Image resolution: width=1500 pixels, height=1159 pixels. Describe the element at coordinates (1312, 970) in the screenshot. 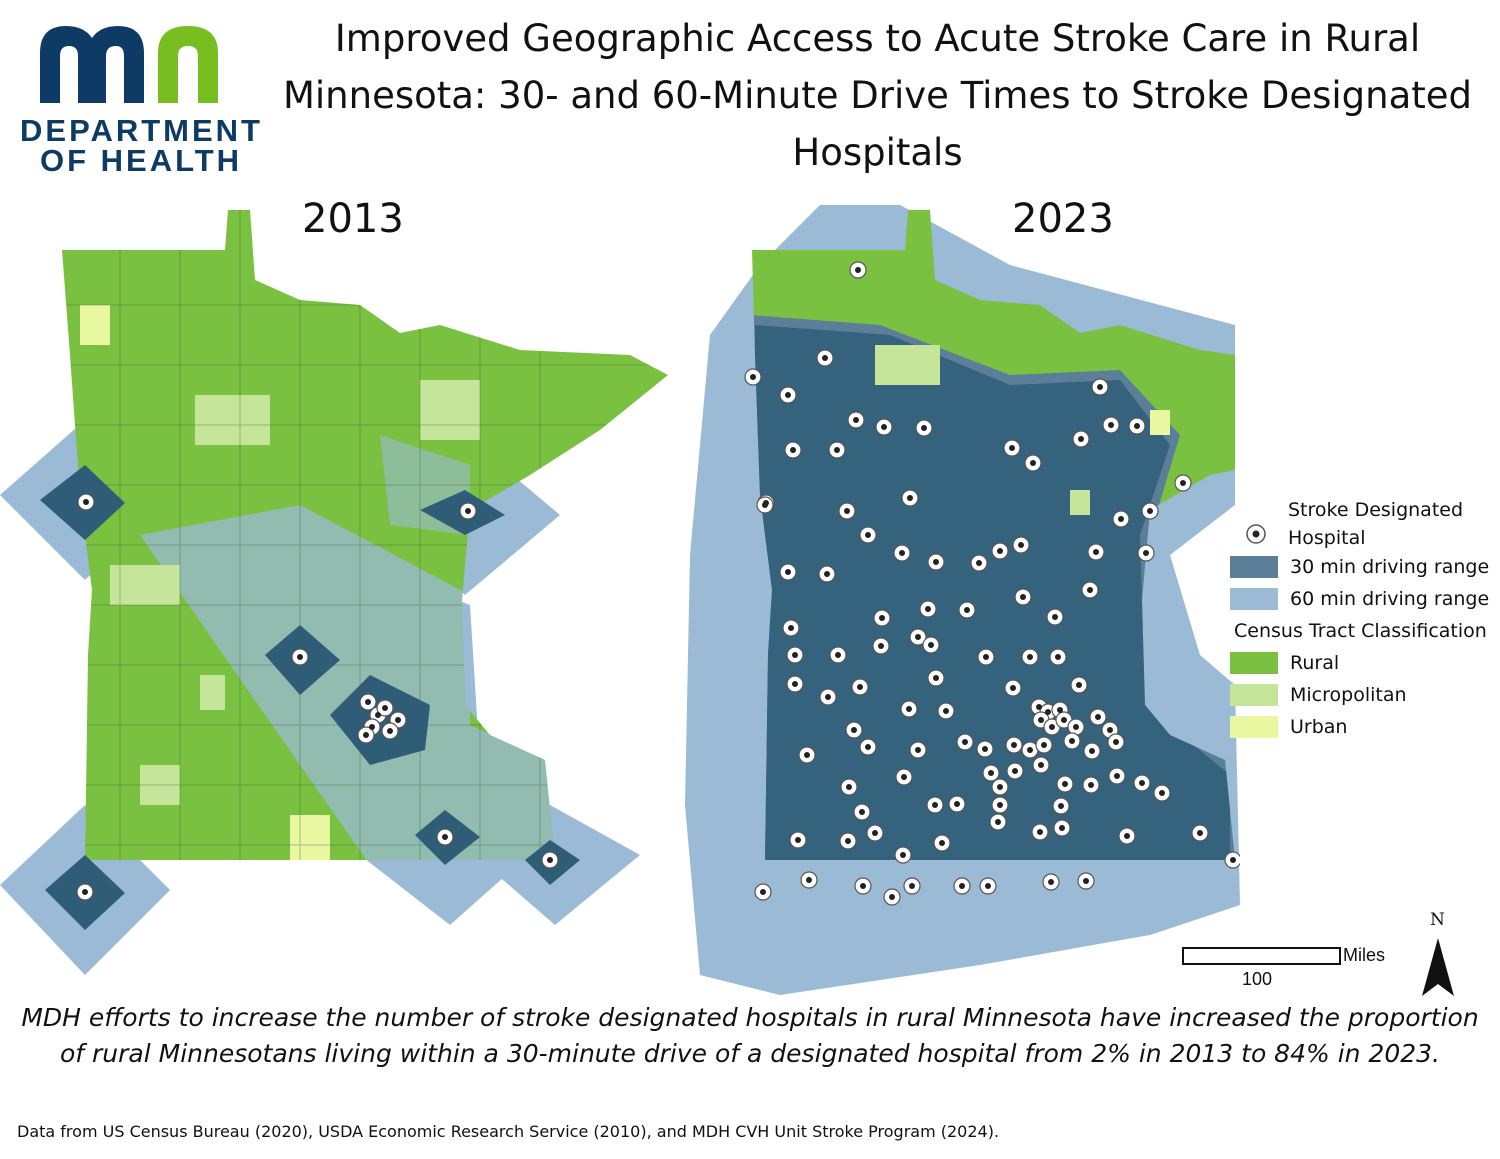

I see `scale-bar: Miles 100` at that location.